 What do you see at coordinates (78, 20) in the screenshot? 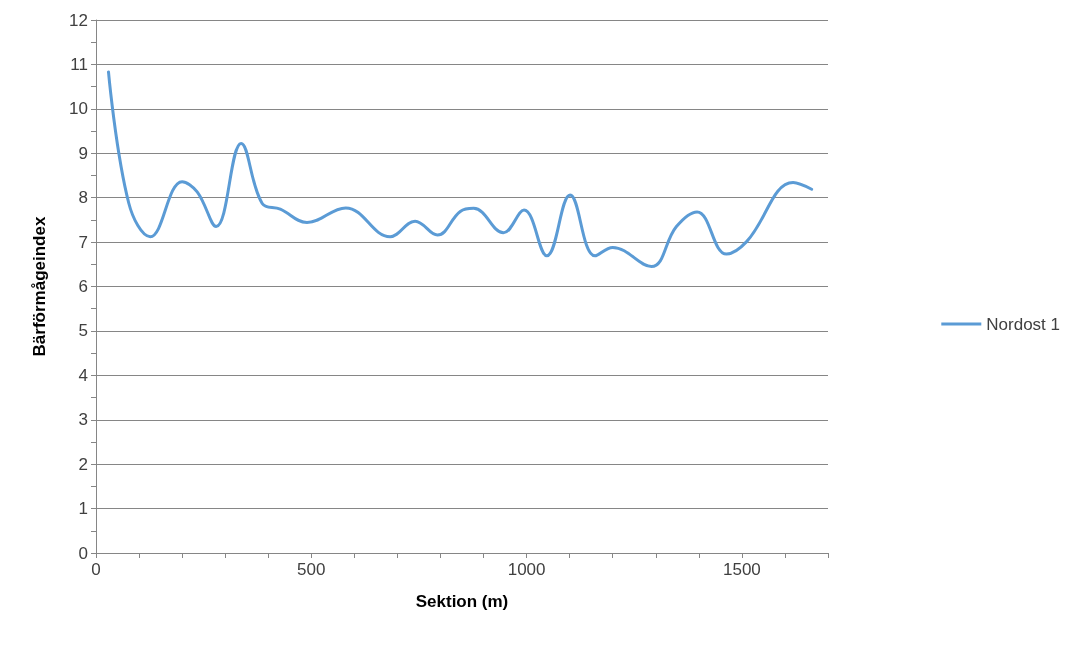
I see `y-tick-label: 12` at bounding box center [78, 20].